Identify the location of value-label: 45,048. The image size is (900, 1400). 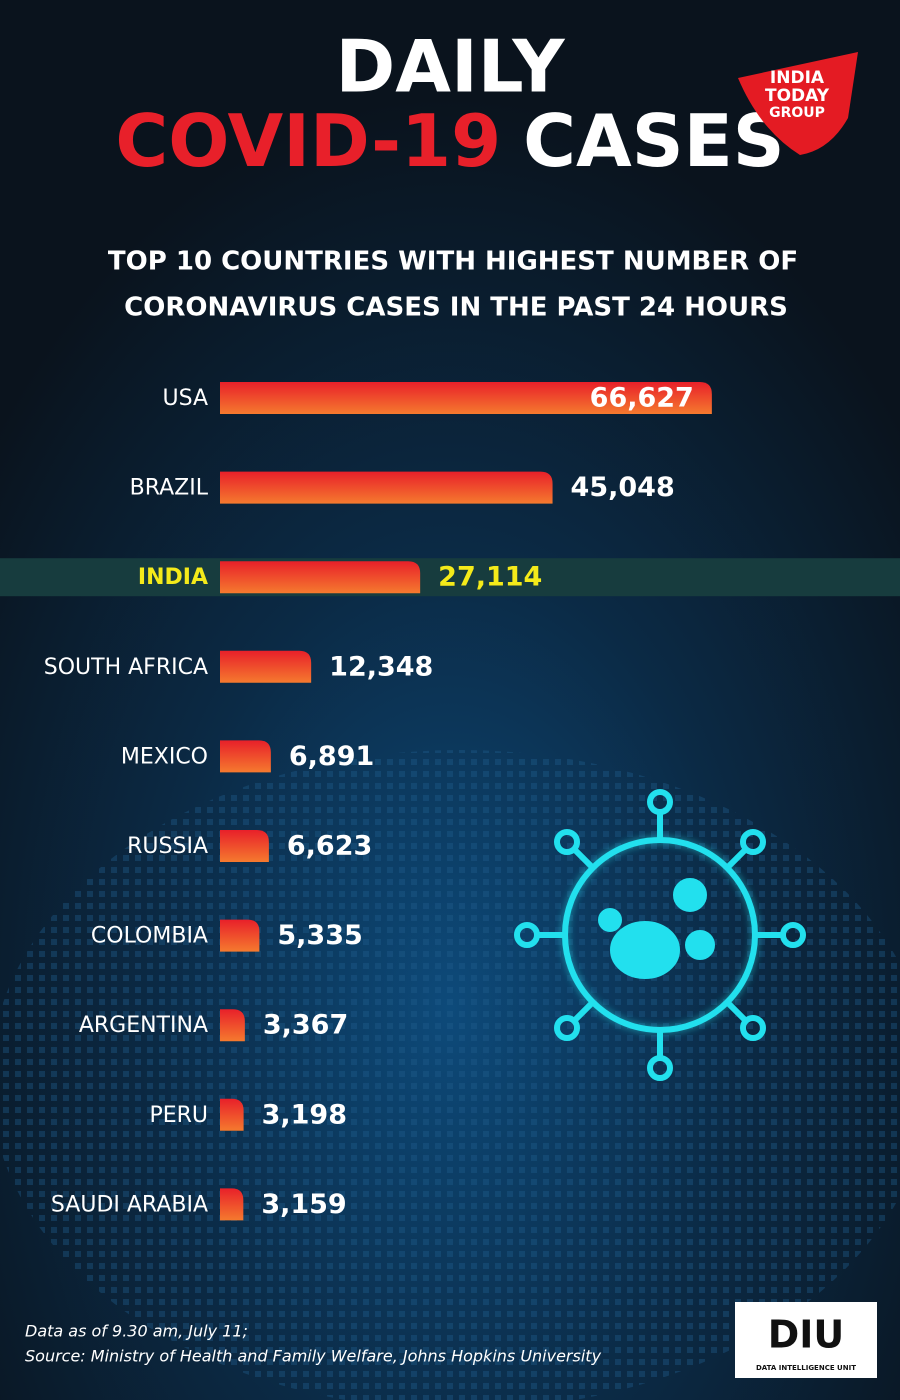
(623, 487).